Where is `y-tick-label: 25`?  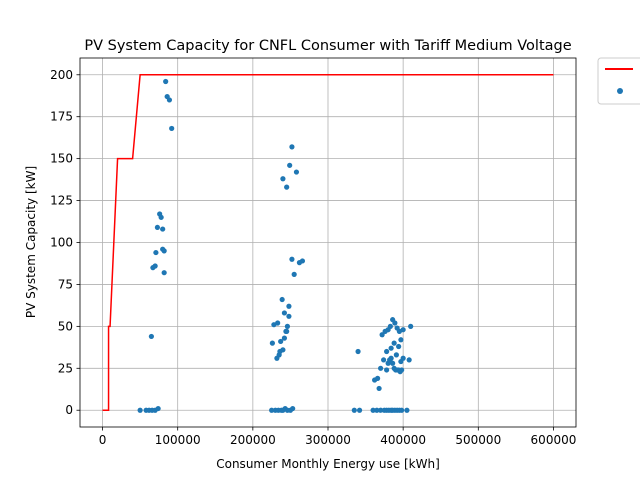 y-tick-label: 25 is located at coordinates (65, 368).